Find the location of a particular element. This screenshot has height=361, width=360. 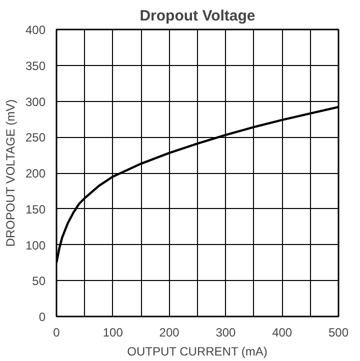

y-axis-title: DROPOUT VOLTAGE (mV) is located at coordinates (10, 173).